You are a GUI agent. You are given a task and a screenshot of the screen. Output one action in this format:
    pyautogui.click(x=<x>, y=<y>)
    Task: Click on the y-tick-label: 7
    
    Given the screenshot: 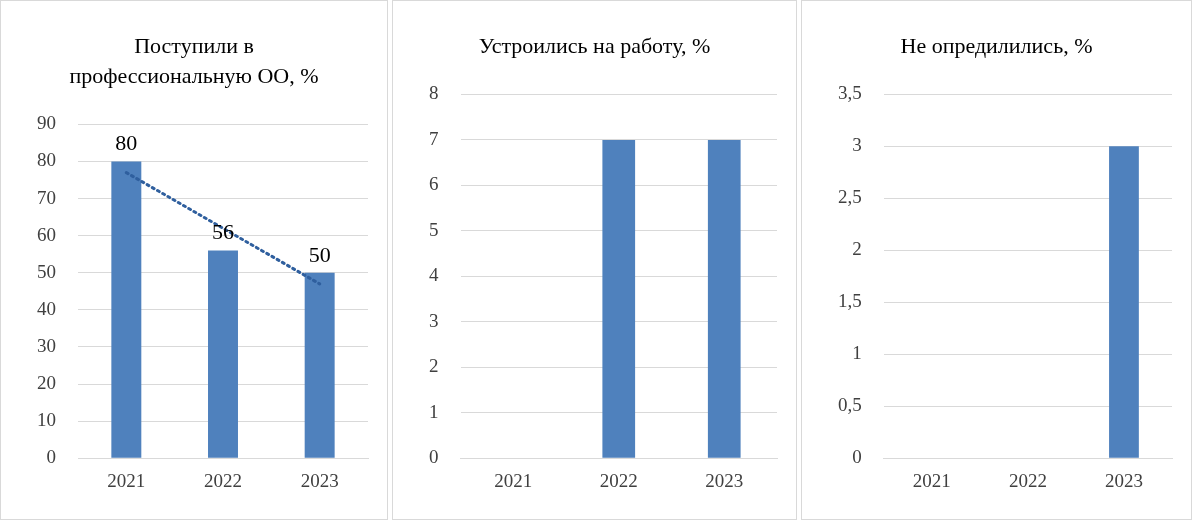 What is the action you would take?
    pyautogui.click(x=434, y=138)
    